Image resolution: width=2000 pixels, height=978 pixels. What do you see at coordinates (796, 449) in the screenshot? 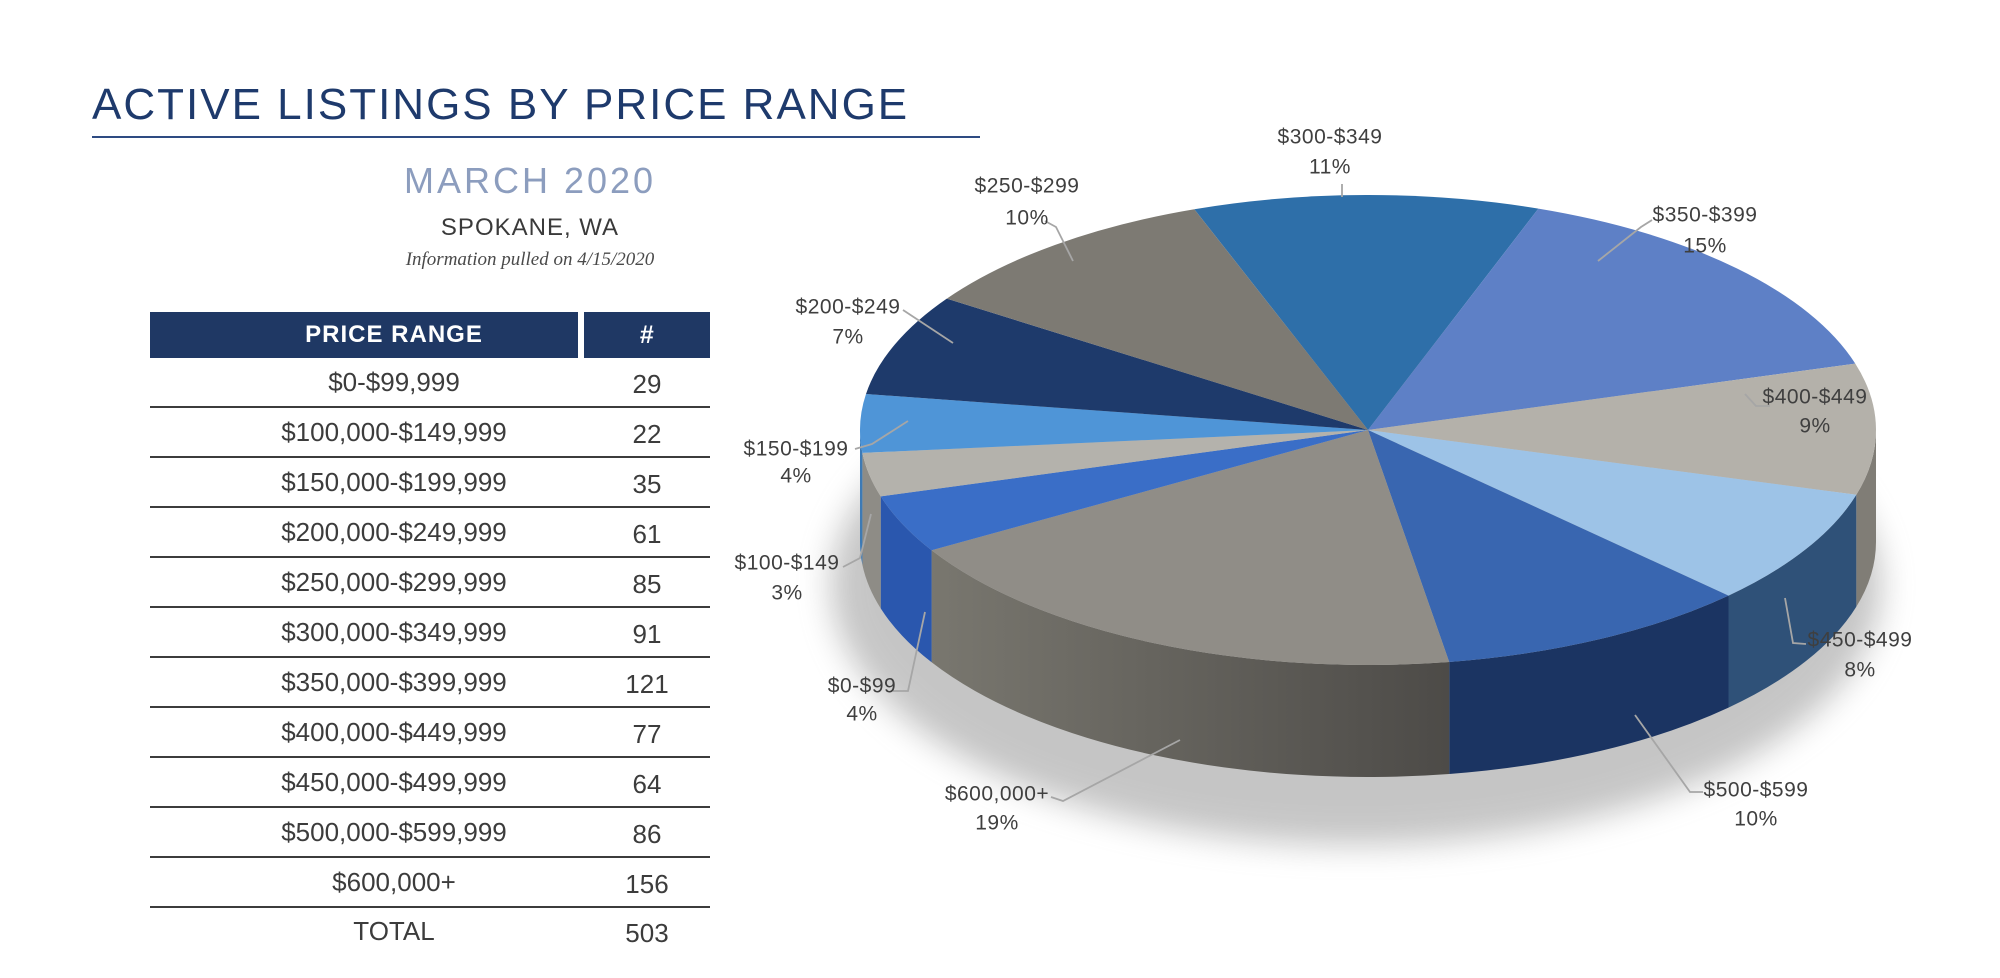
I see `slice-label: $150-$199` at bounding box center [796, 449].